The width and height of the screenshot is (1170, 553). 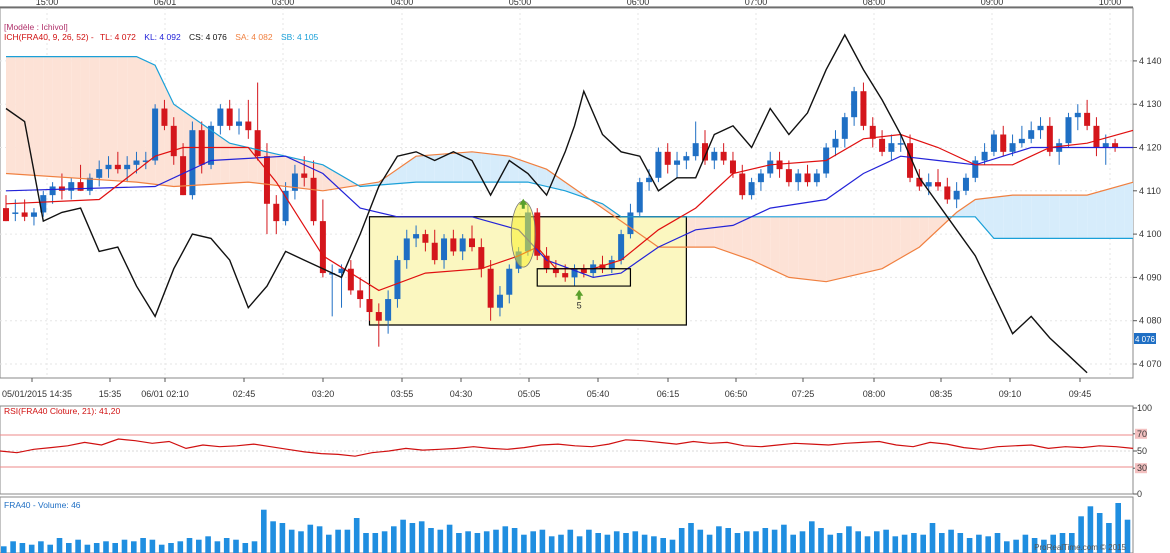 I want to click on bottom-axis-label: 08:35, so click(x=941, y=394).